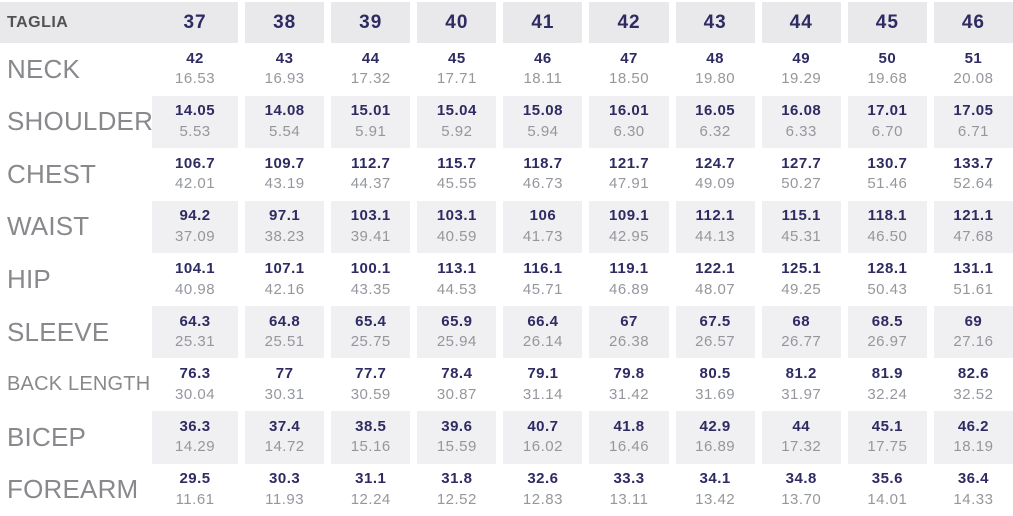  What do you see at coordinates (456, 184) in the screenshot?
I see `inches-value: 45.55` at bounding box center [456, 184].